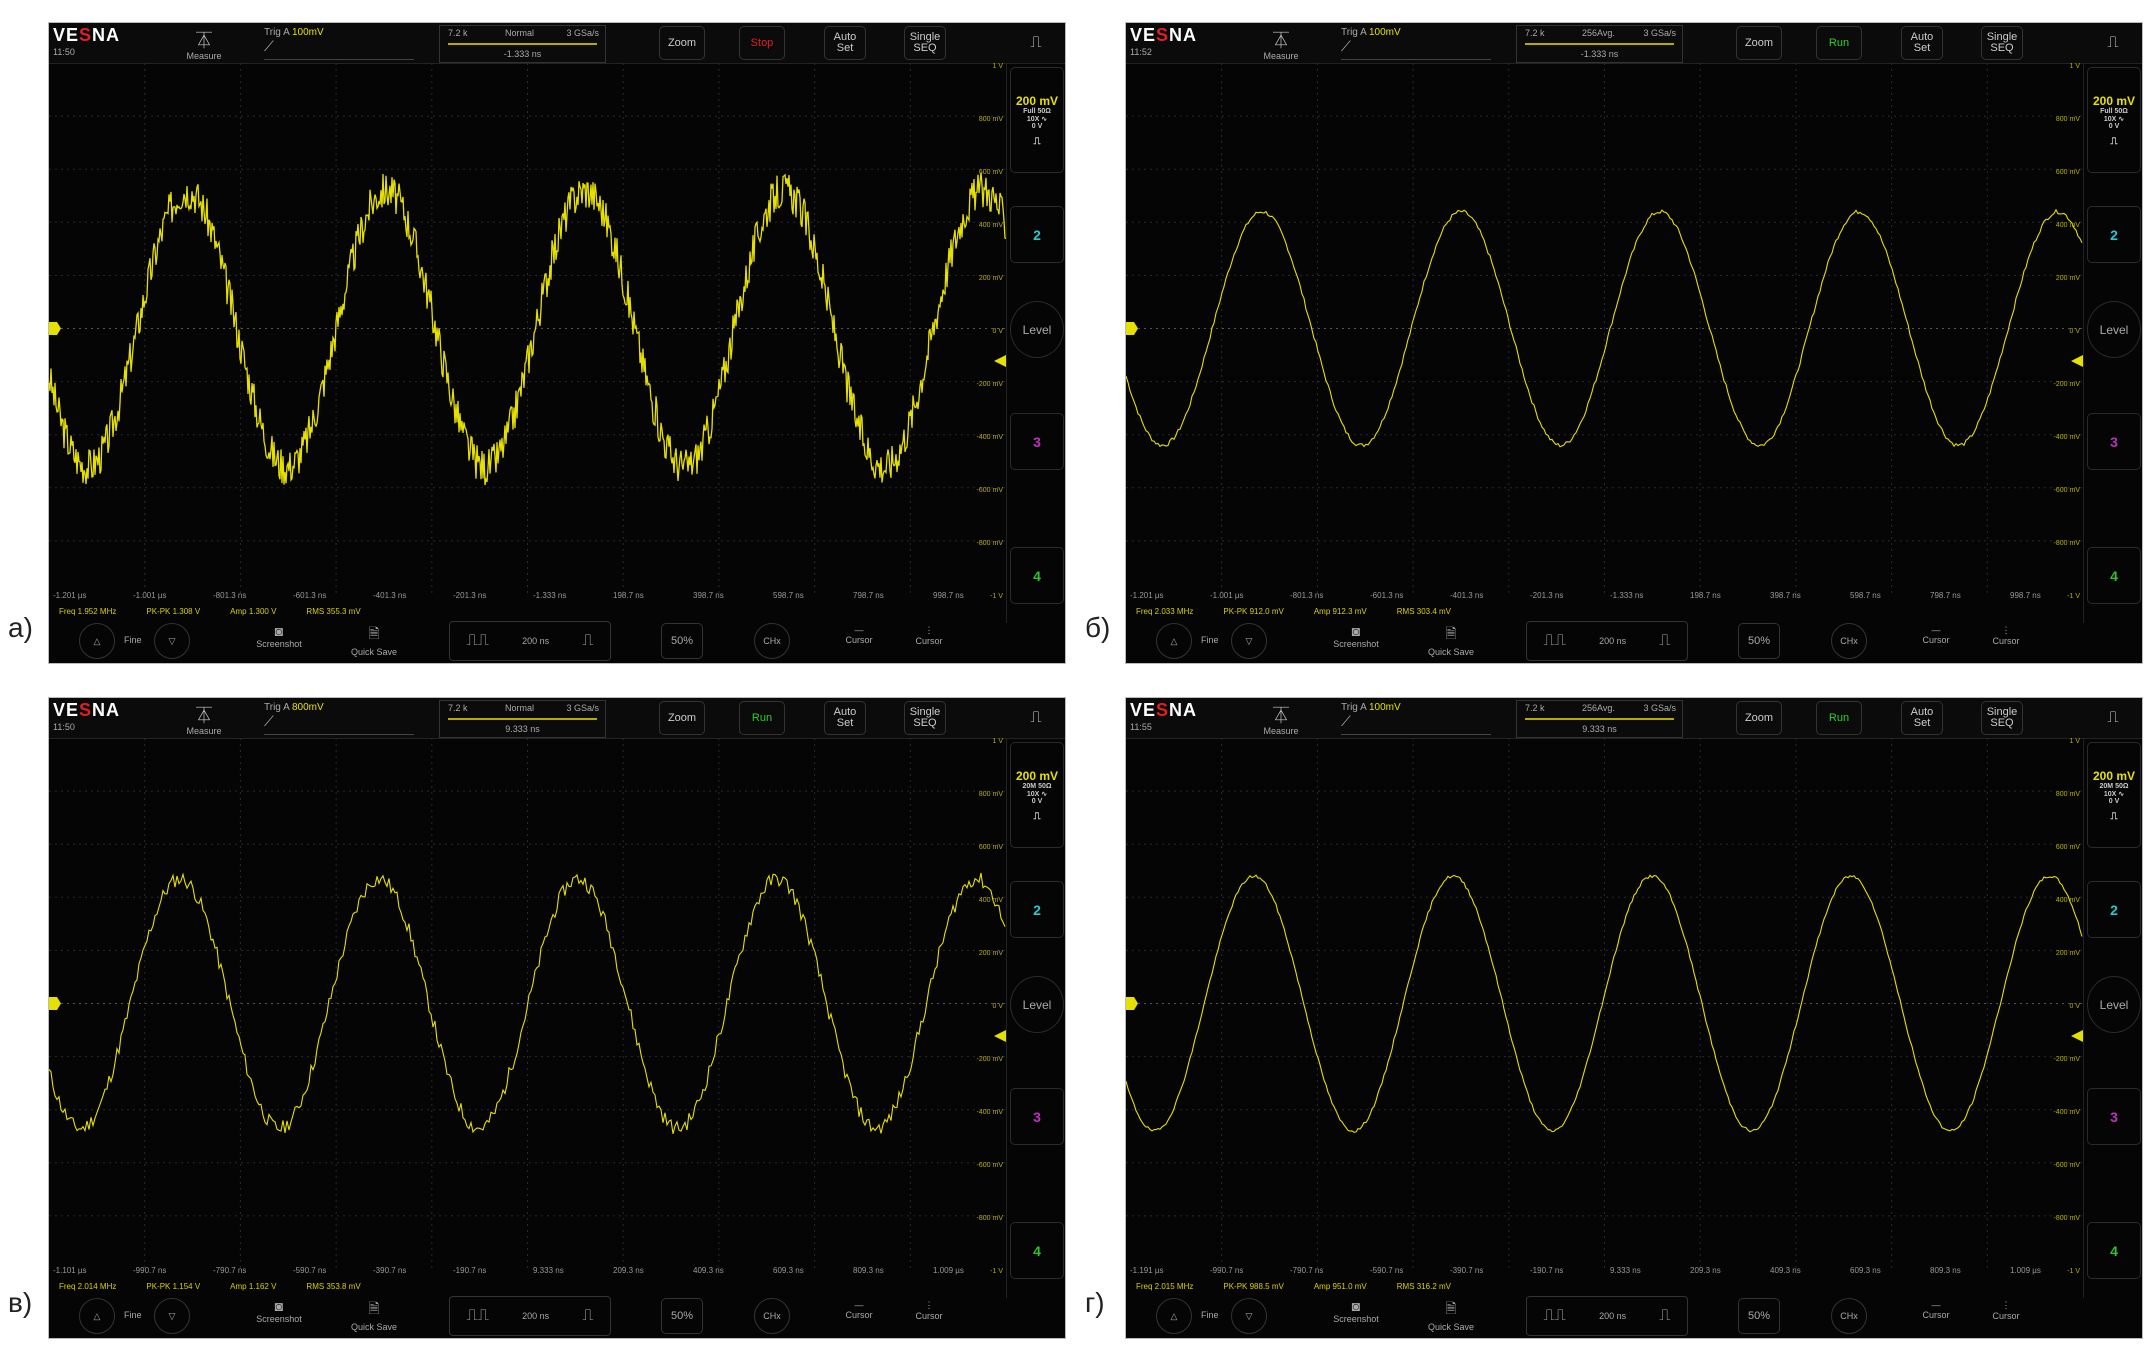 This screenshot has height=1354, width=2156. I want to click on acquisition-panel: 7.2 k 256Avg. 3 GSa/s -1.333 ns, so click(1599, 44).